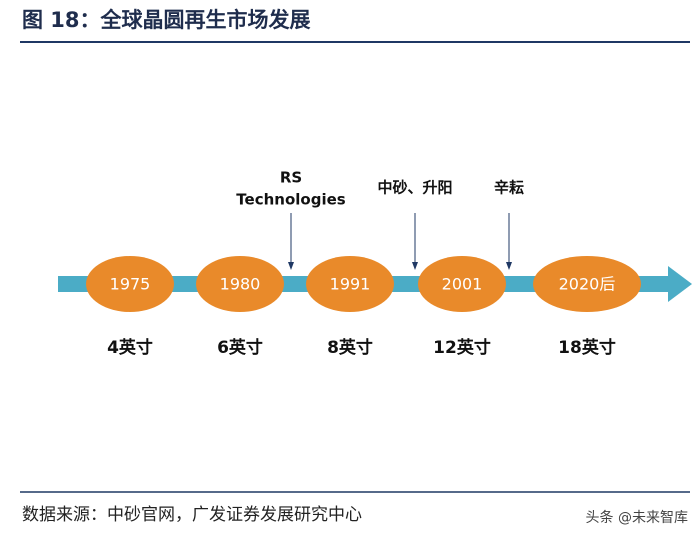 Image resolution: width=700 pixels, height=543 pixels. I want to click on nodes: 1975 4英寸 1980 6英寸 1991 8英寸 2001 12英寸 2020后 18英寸, so click(363, 307).